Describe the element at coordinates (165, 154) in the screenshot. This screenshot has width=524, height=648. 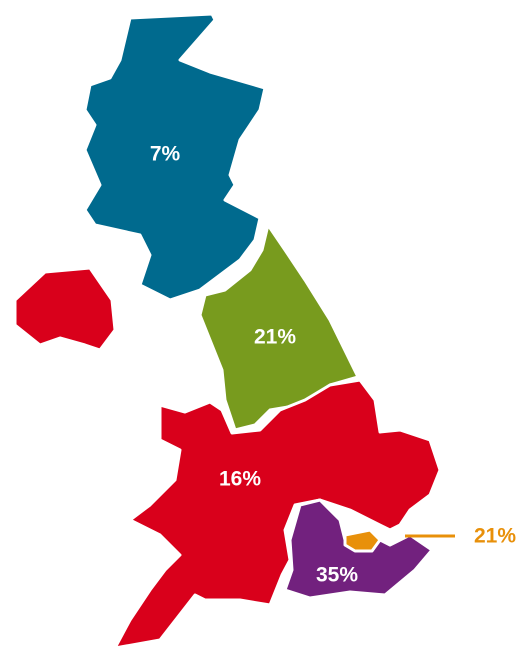
I see `region-label: 7%` at that location.